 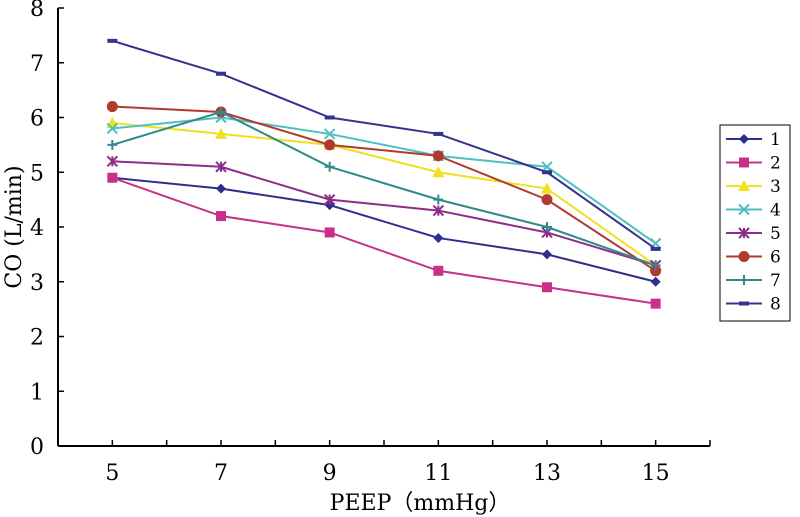 I want to click on x-tick-label: 11, so click(x=438, y=473).